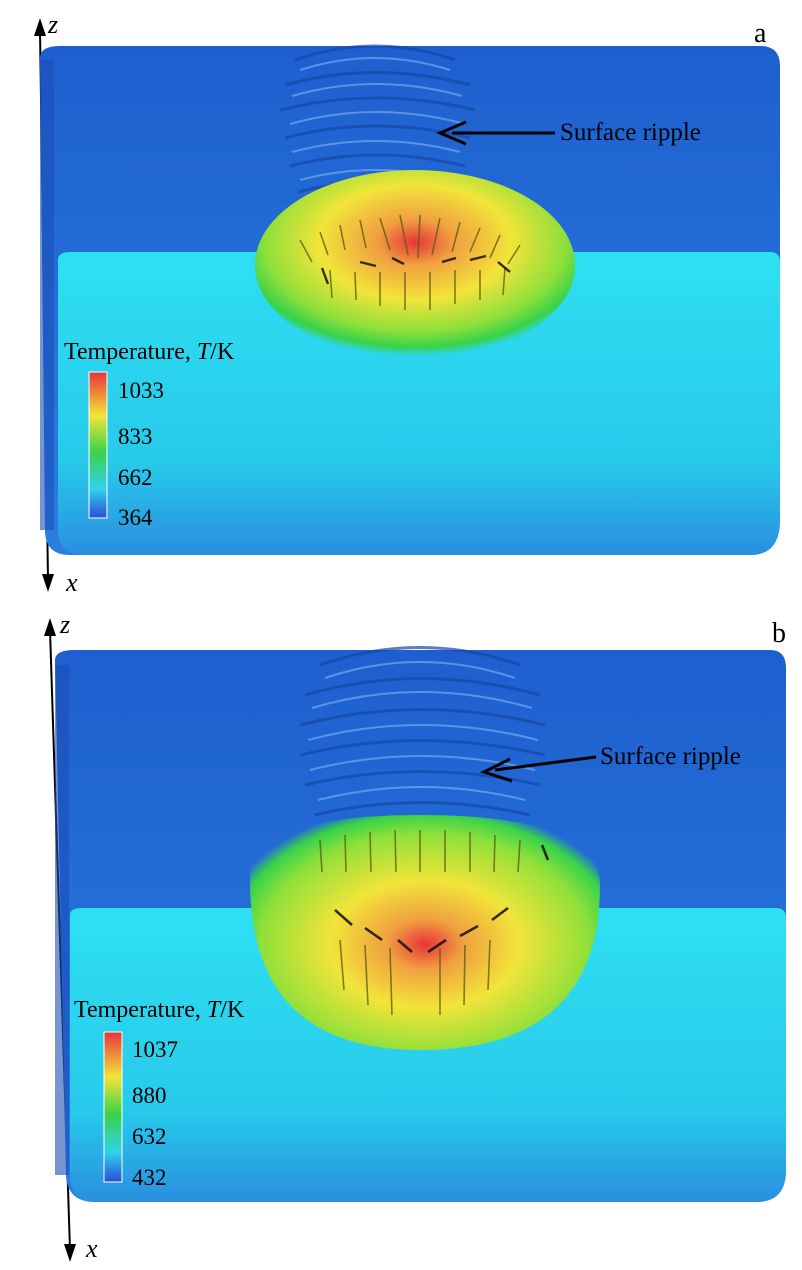 The image size is (802, 1270). I want to click on panel-letter-a: a, so click(760, 33).